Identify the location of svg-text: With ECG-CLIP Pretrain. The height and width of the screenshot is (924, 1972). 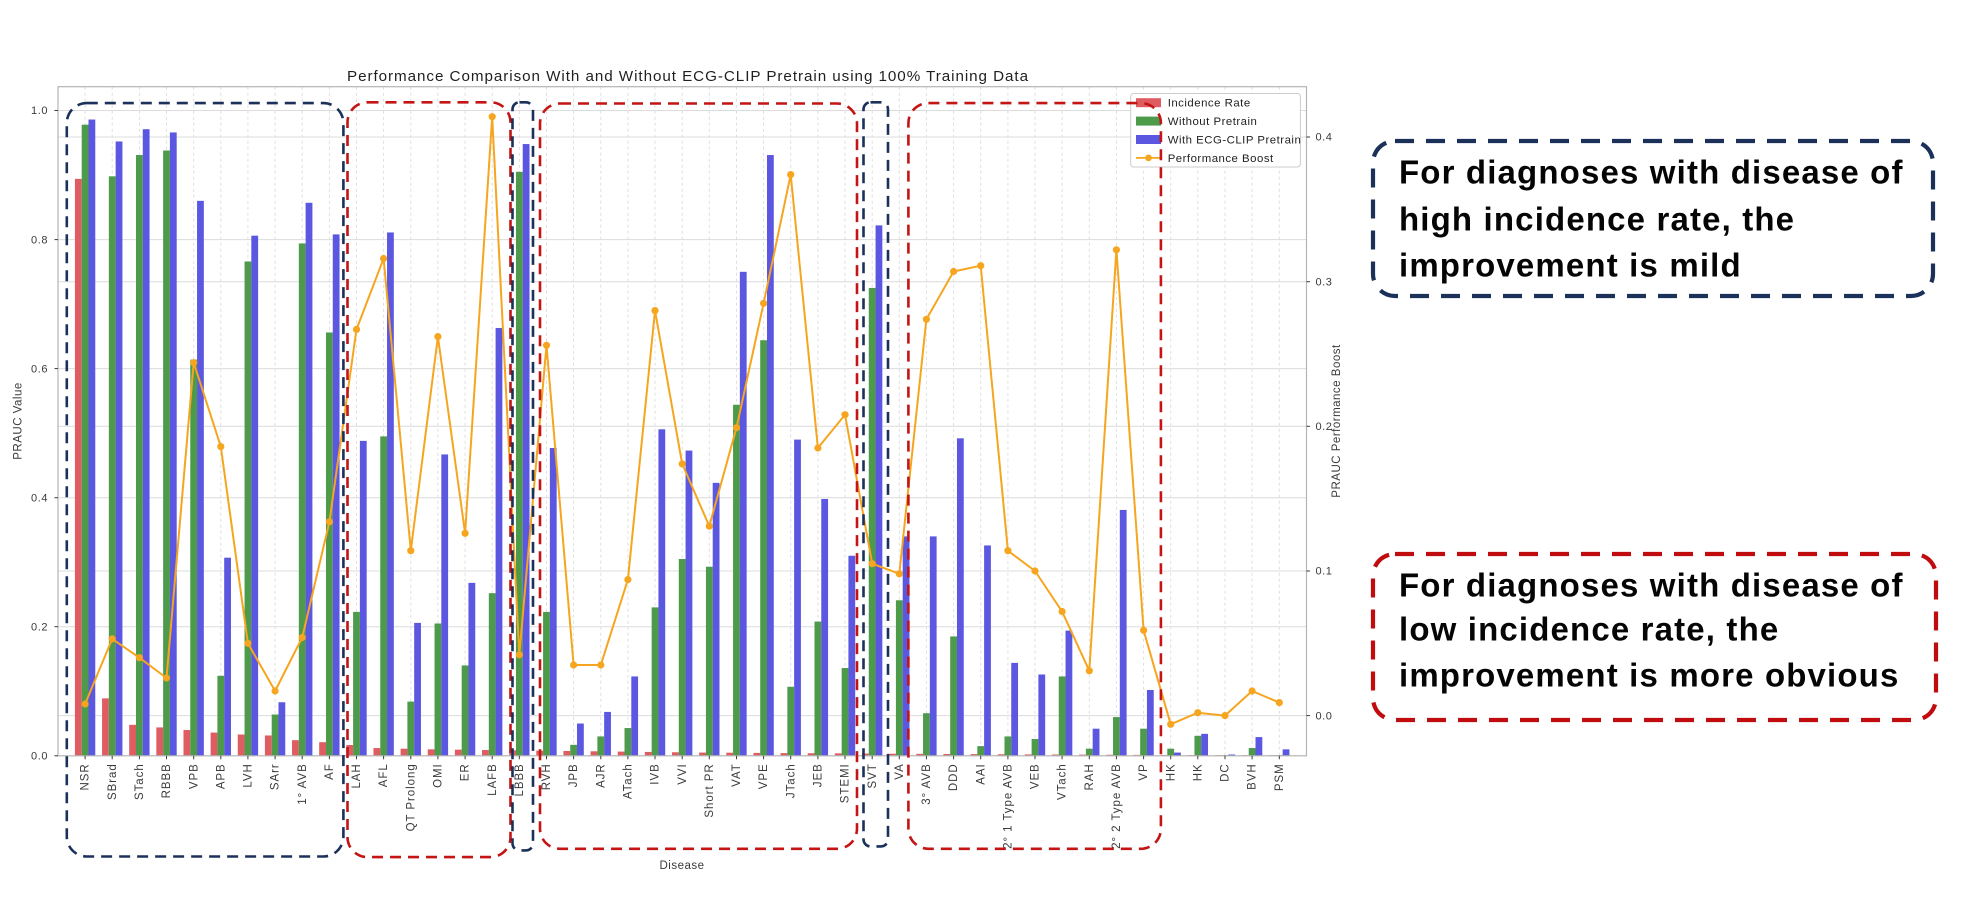
(1235, 140).